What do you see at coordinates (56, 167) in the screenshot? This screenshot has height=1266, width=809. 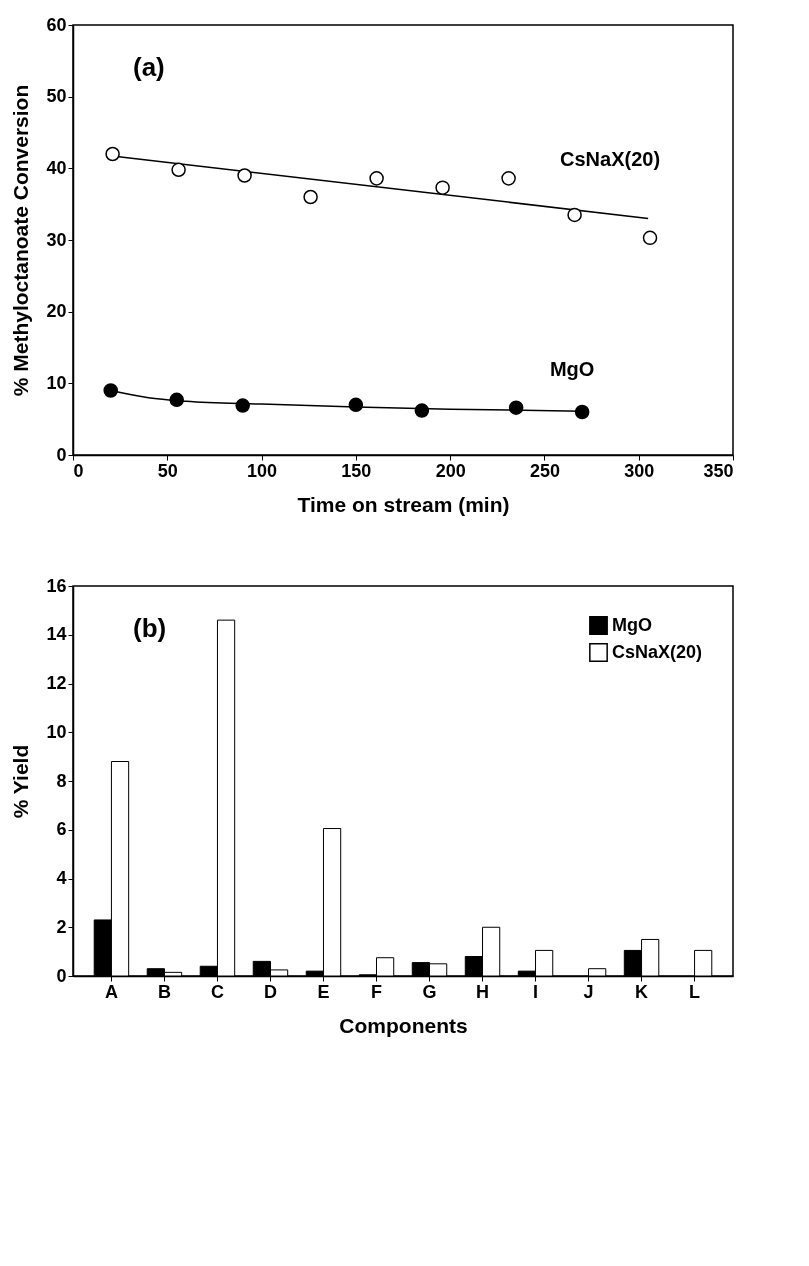 I see `y-tick-label: 40` at bounding box center [56, 167].